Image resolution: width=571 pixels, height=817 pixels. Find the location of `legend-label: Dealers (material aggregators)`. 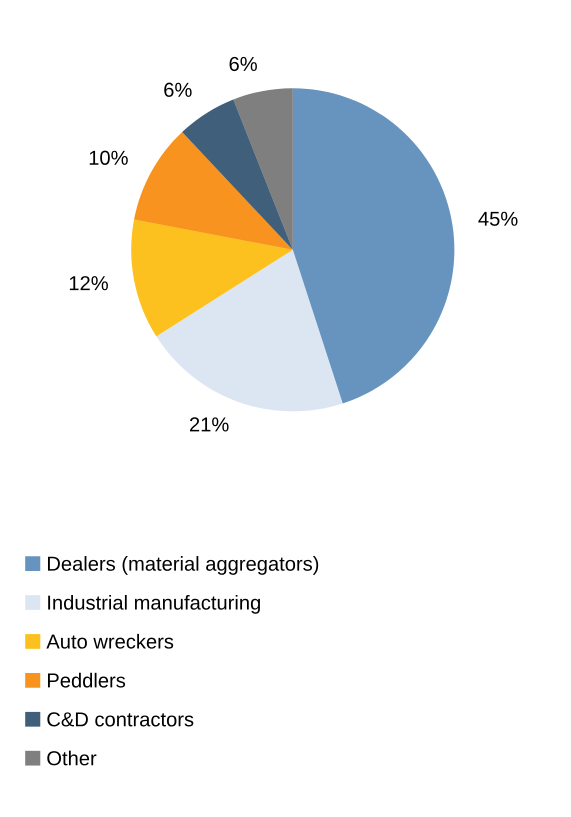

legend-label: Dealers (material aggregators) is located at coordinates (183, 565).